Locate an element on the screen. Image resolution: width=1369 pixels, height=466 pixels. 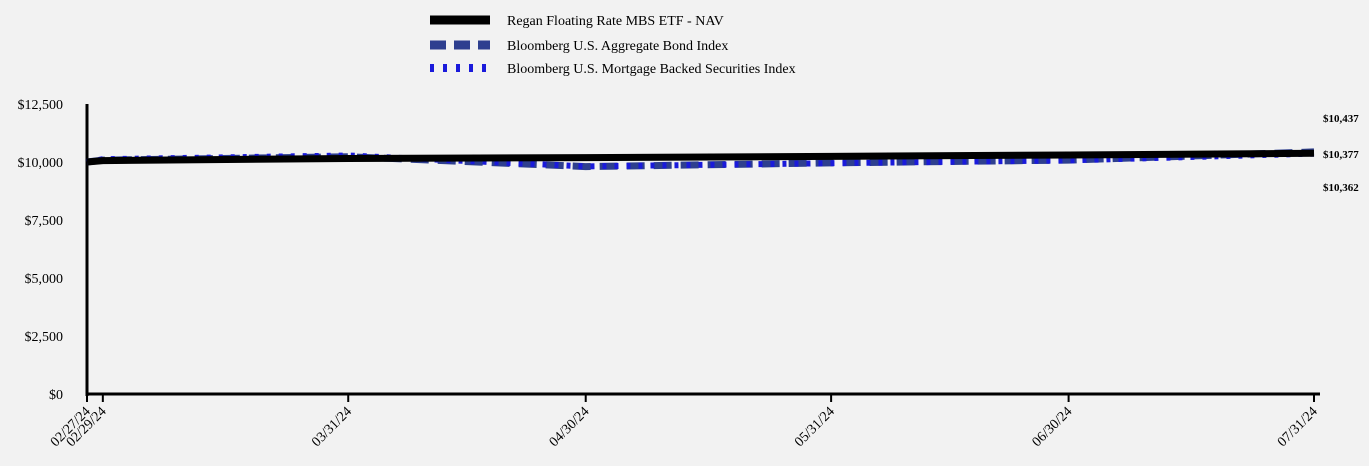
y-tick-label: $7,500 is located at coordinates (44, 221).